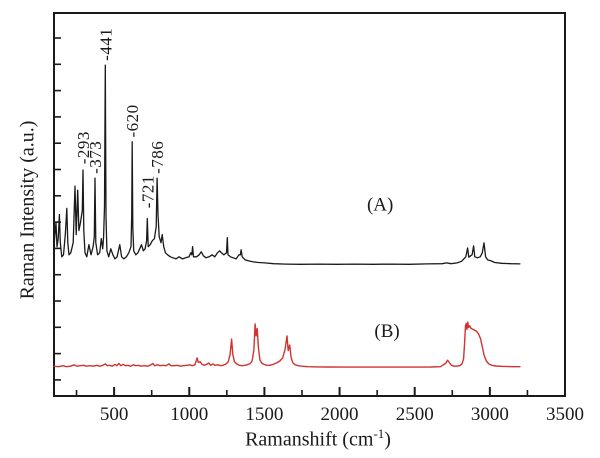  I want to click on y-axis-title: Raman Intensity (a.u.), so click(27, 210).